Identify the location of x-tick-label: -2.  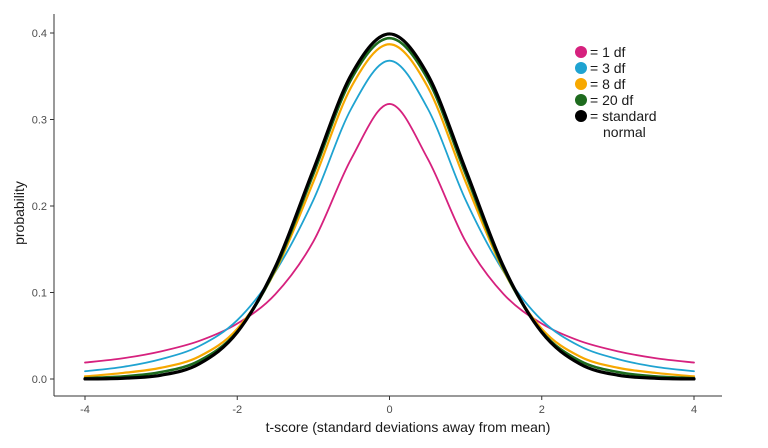
(237, 410).